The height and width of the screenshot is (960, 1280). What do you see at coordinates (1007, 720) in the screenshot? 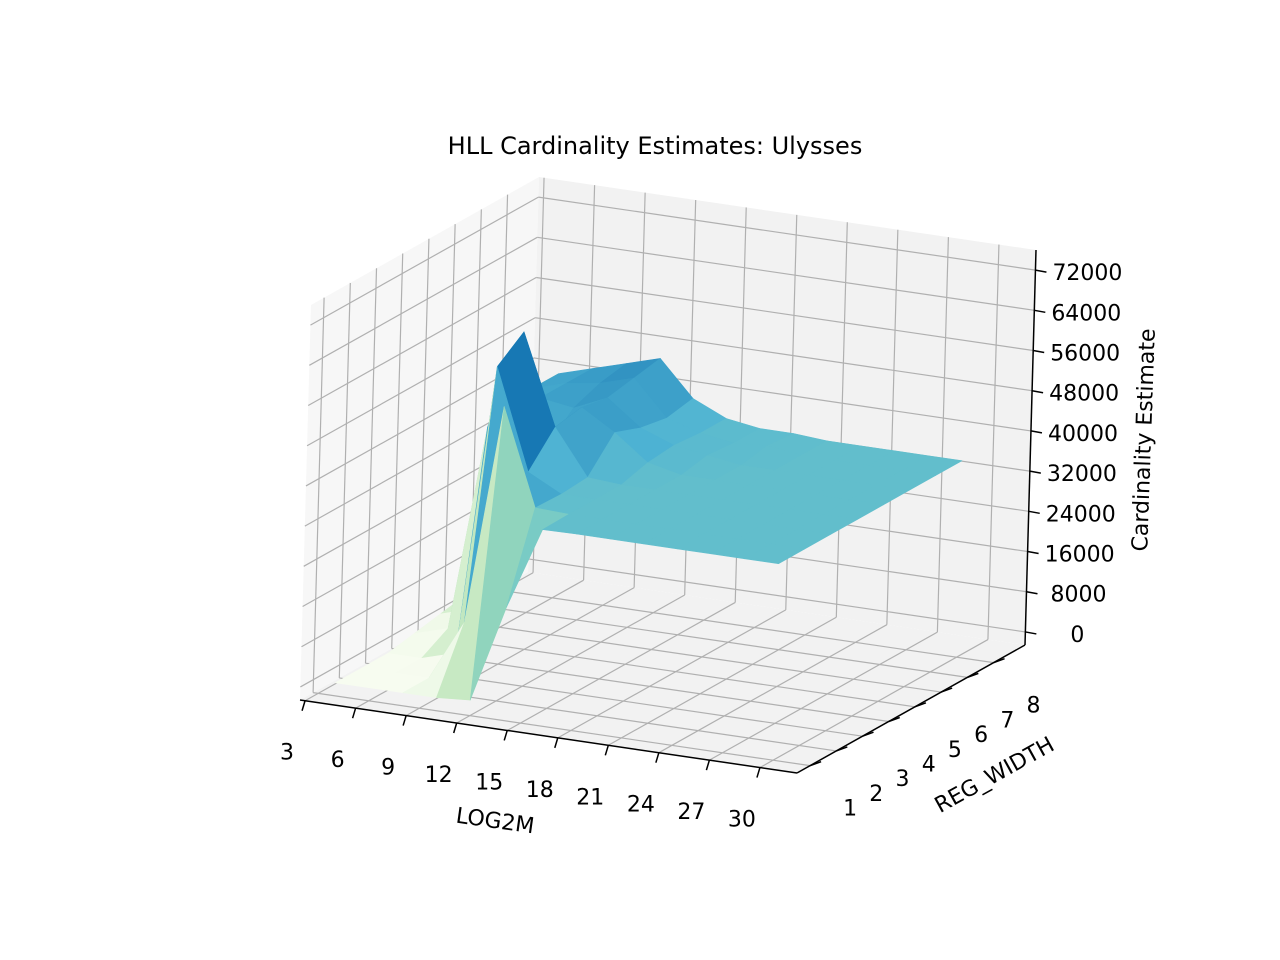
I see `y-tick-label: 7` at bounding box center [1007, 720].